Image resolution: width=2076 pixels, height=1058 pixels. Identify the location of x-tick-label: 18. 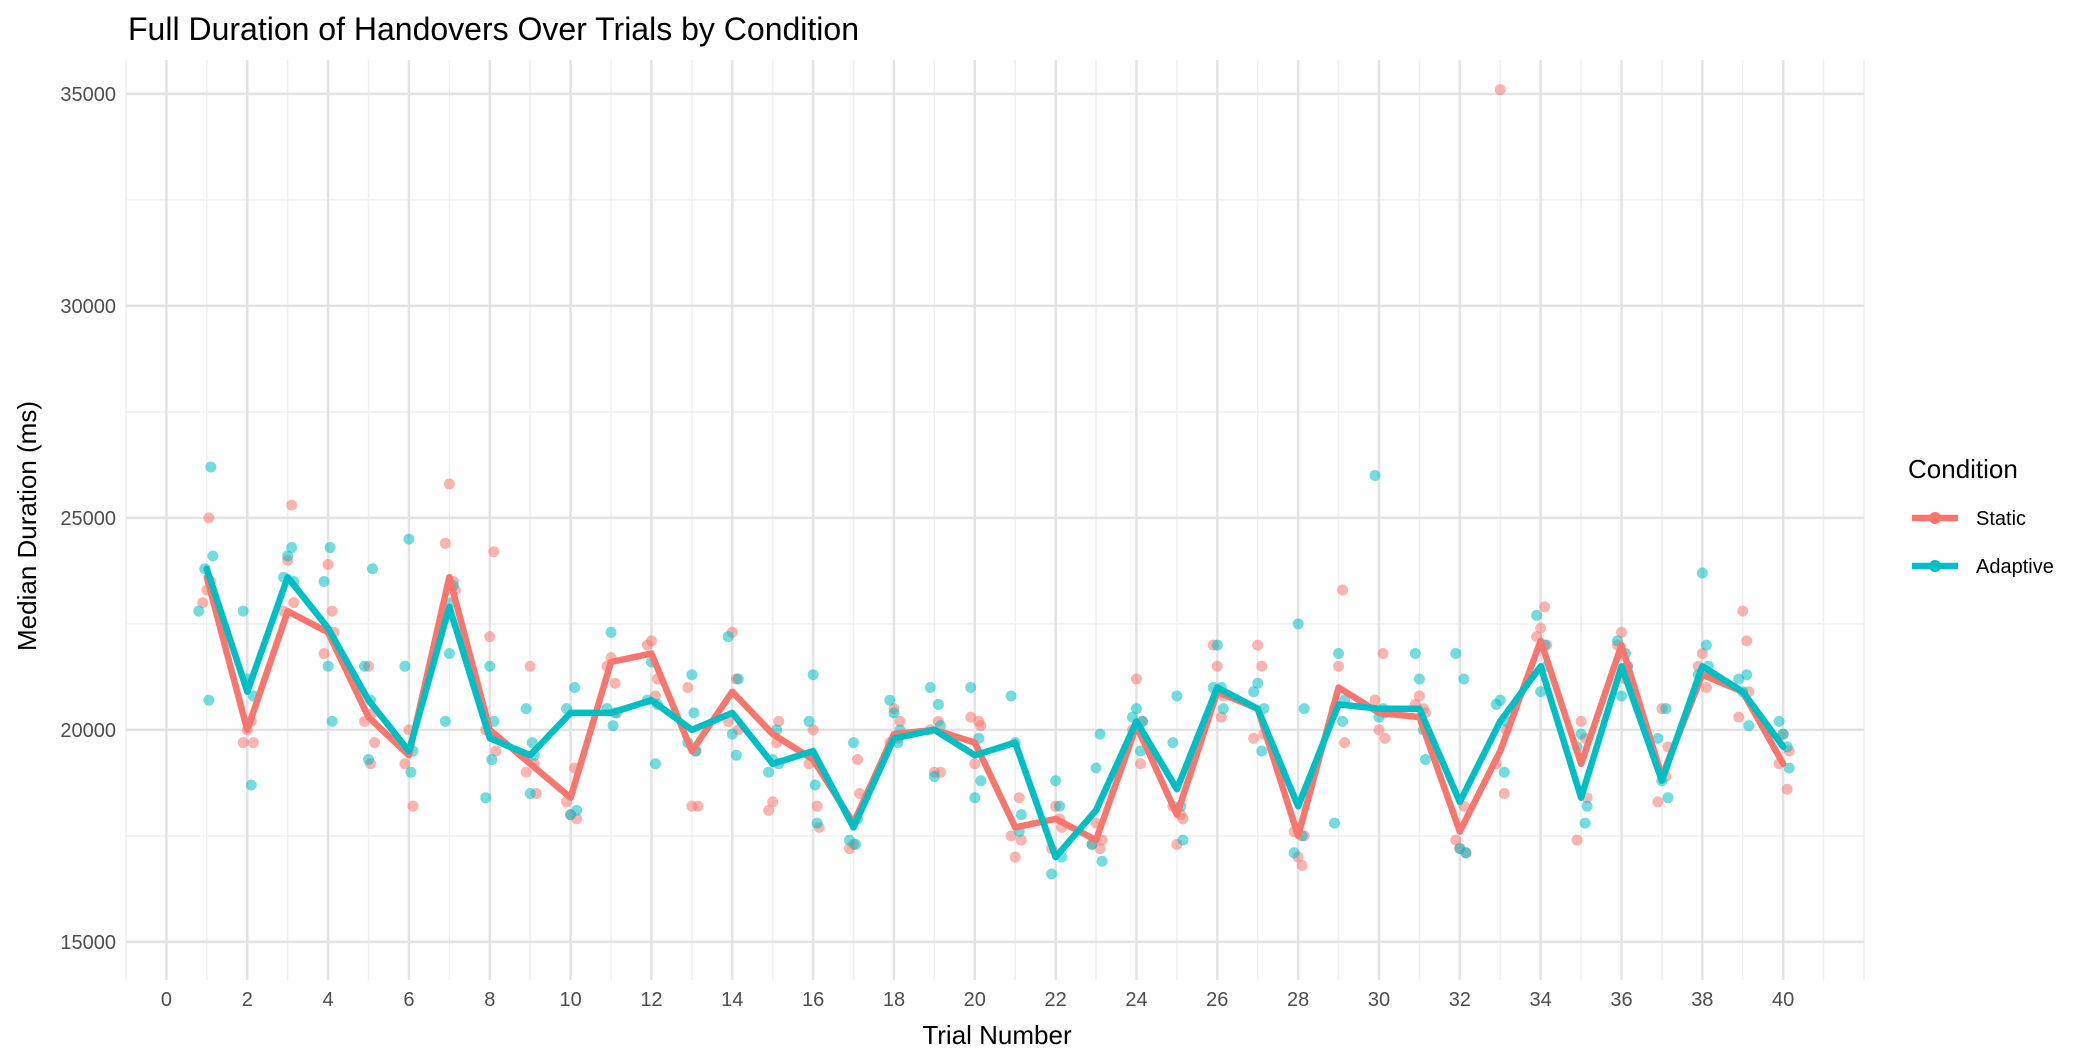
(894, 1000).